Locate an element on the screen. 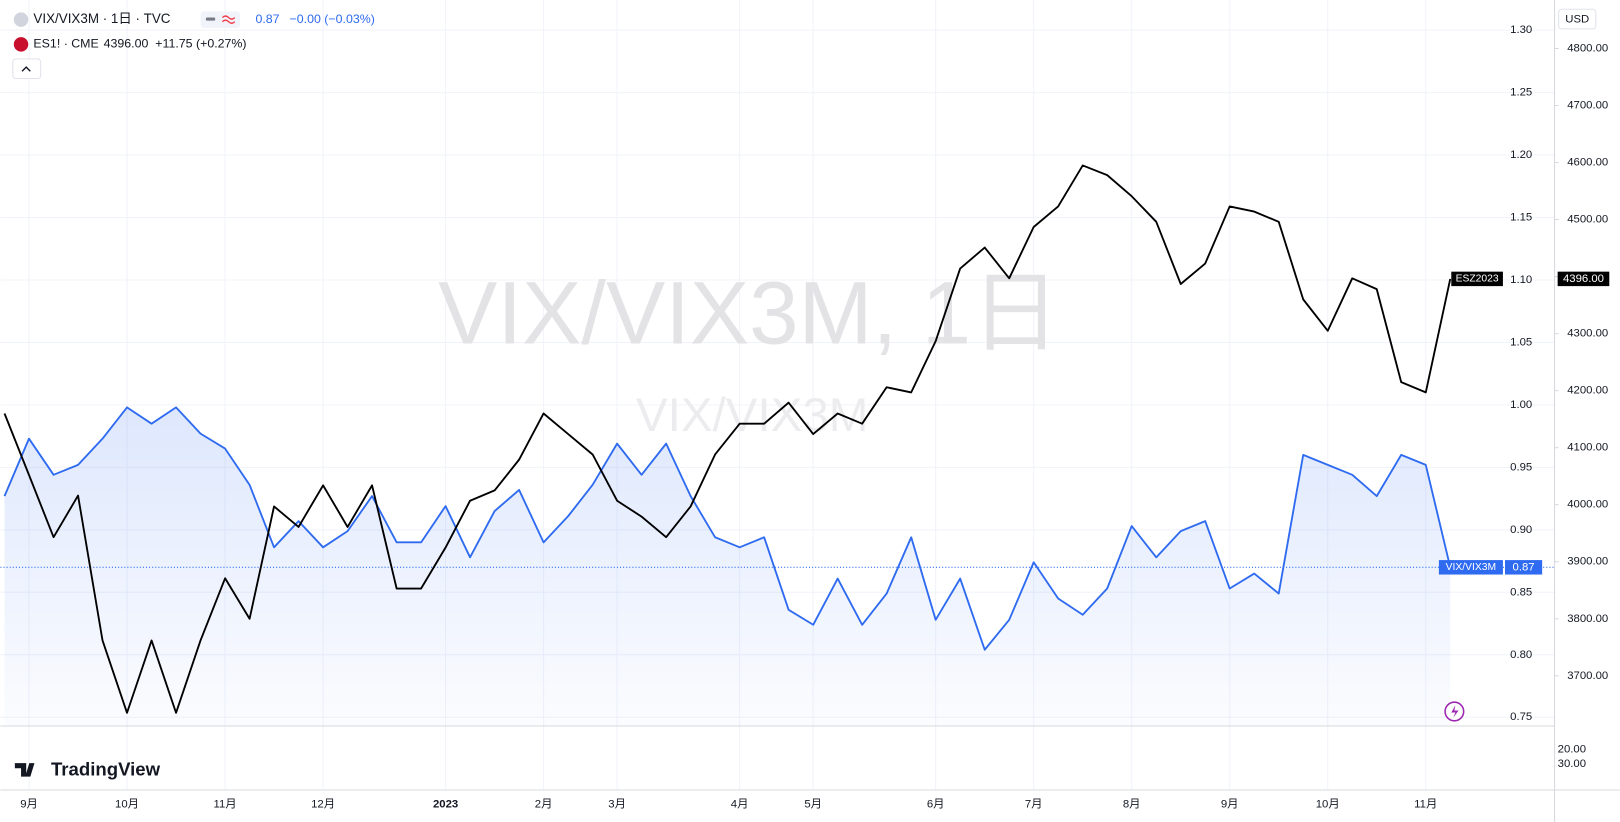  y2-tick-label: 4500.00 is located at coordinates (1587, 220).